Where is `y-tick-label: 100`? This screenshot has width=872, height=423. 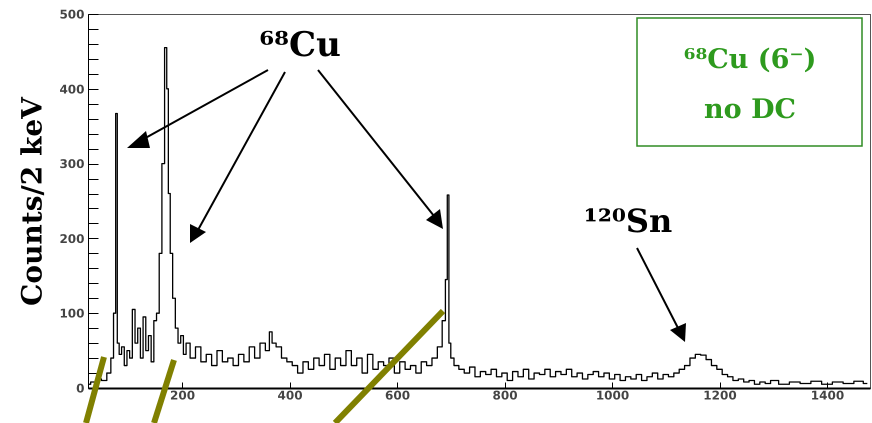
y-tick-label: 100 is located at coordinates (71, 313).